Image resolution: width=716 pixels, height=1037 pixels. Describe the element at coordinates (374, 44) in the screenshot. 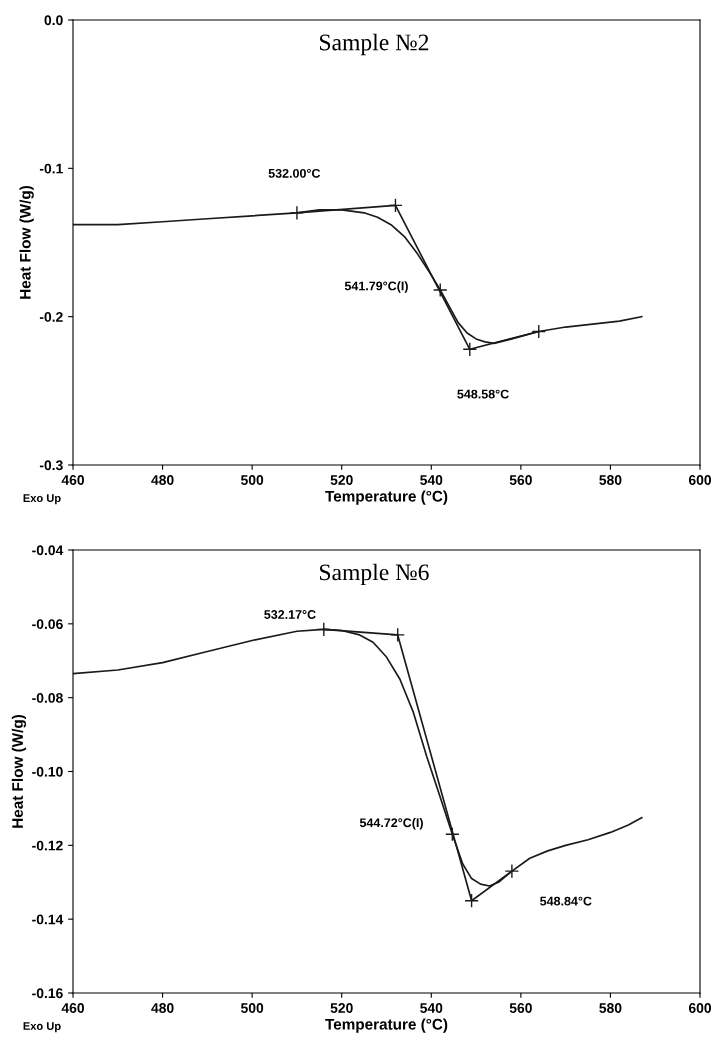

I see `text: Sample №2` at that location.